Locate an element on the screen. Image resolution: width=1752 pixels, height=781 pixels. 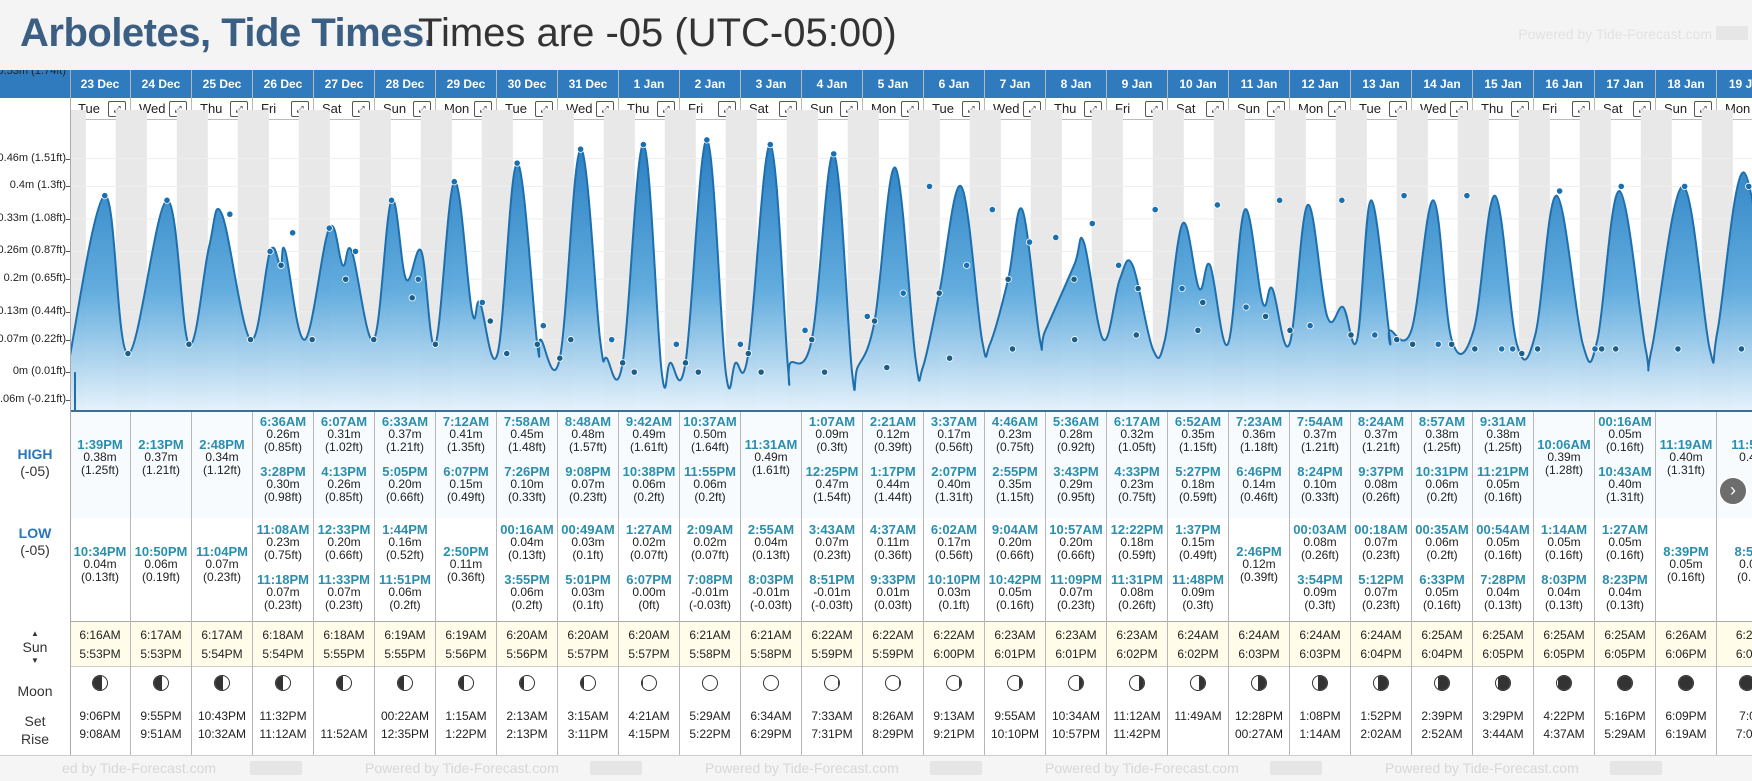
tide-height-m: 0.04m is located at coordinates (1625, 592).